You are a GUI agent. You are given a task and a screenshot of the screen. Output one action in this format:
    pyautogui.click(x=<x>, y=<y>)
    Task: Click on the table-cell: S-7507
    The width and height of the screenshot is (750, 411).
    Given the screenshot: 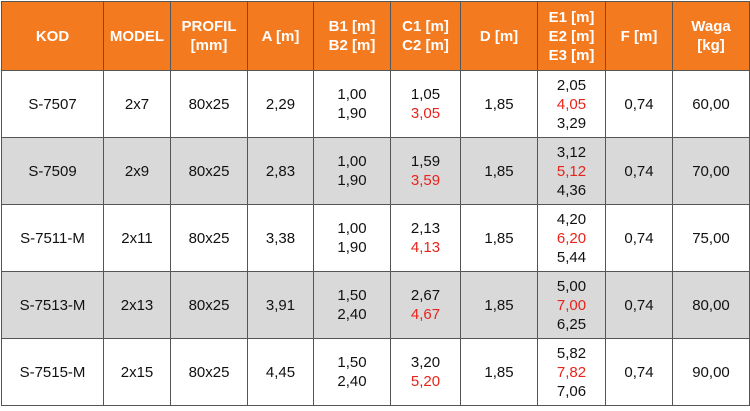 What is the action you would take?
    pyautogui.click(x=52, y=104)
    